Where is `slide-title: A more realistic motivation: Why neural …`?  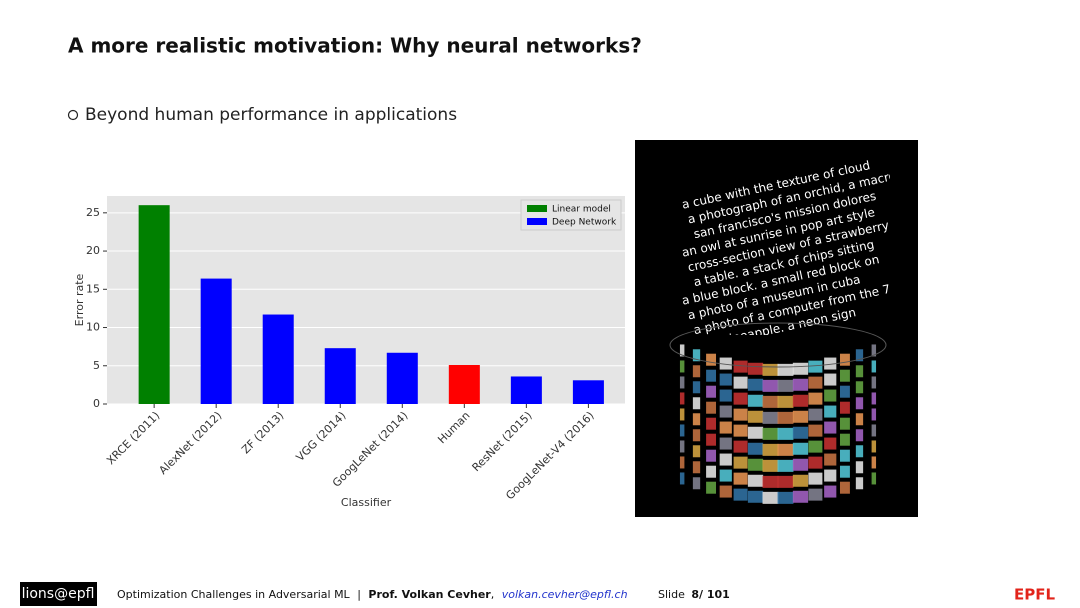 slide-title: A more realistic motivation: Why neural … is located at coordinates (355, 46).